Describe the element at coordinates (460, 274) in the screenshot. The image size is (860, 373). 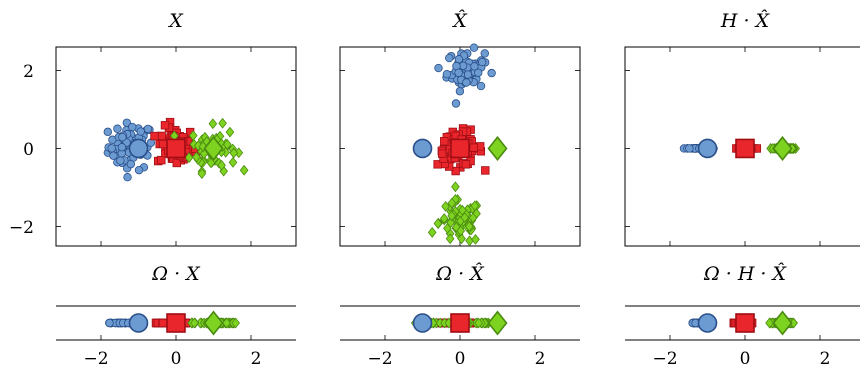
I see `title-omega-xhat: Ω · X̂` at that location.